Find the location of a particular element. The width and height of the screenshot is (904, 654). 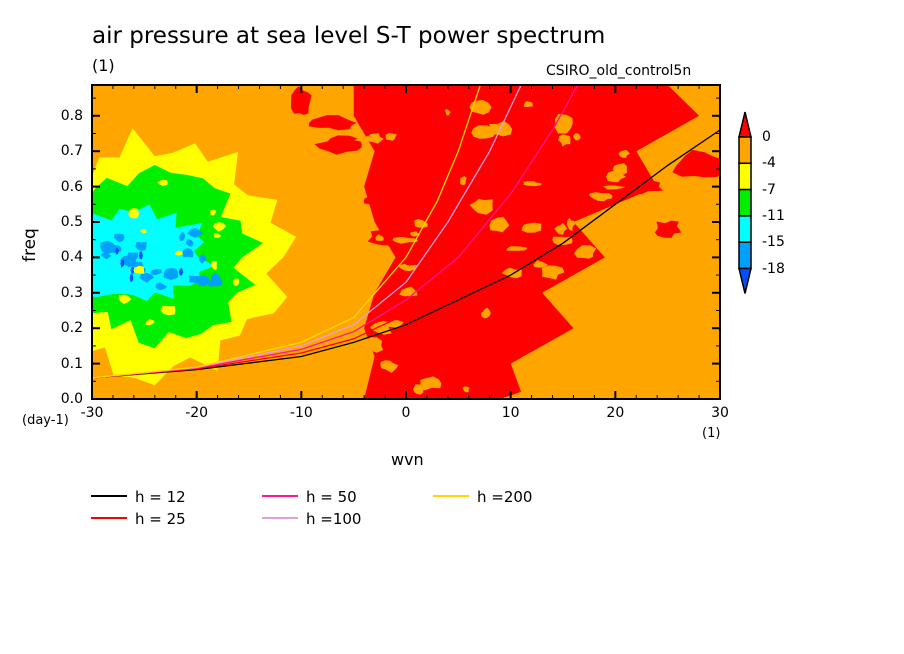

colorbar is located at coordinates (745, 202).